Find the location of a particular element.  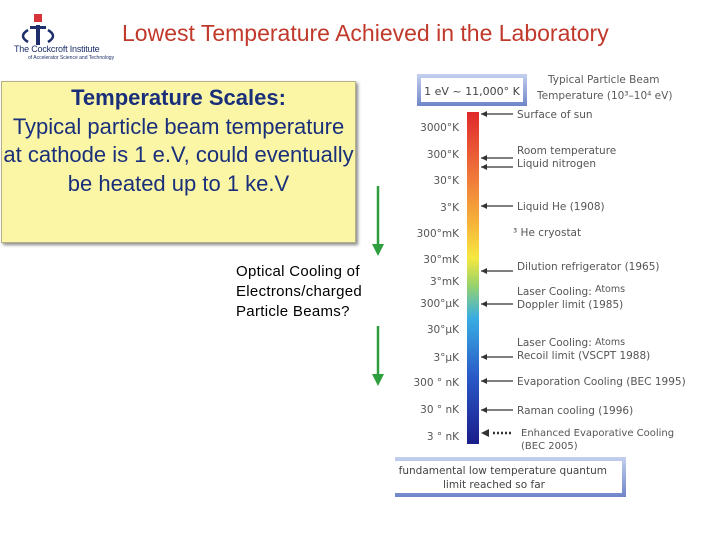

event-label: Evaporation Cooling (BEC 1995) is located at coordinates (601, 382).